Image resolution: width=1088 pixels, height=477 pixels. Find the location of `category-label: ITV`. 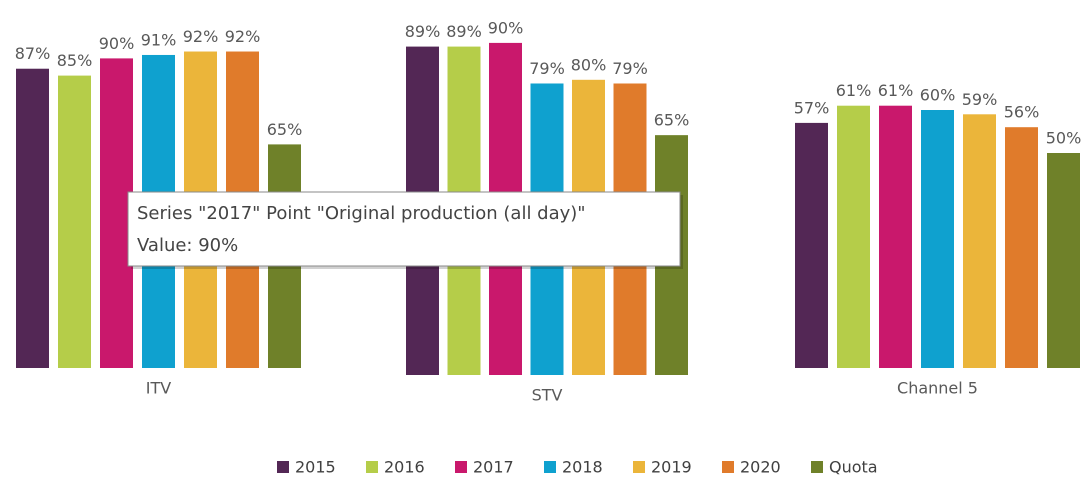

category-label: ITV is located at coordinates (158, 388).